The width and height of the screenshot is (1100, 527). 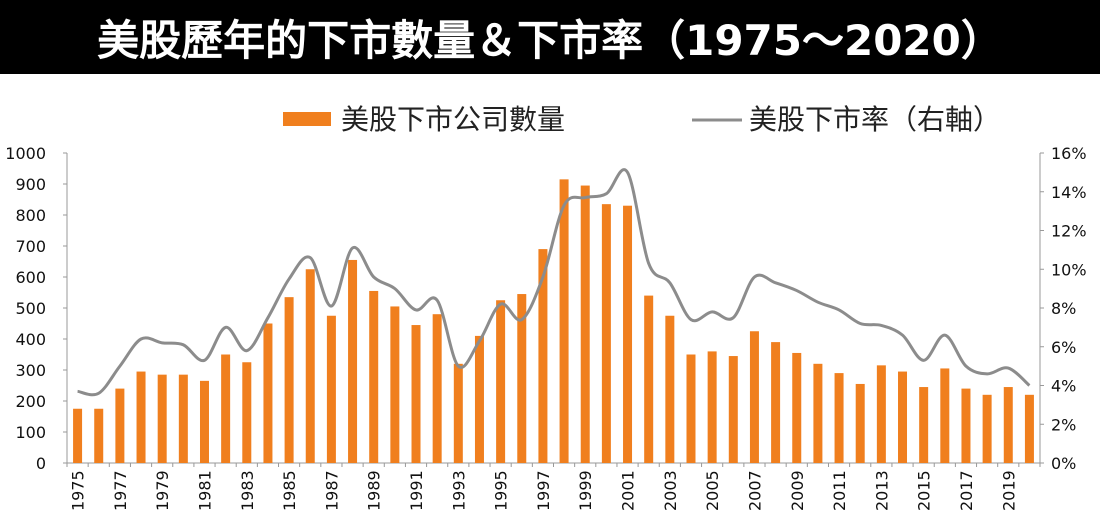 I want to click on y-left-tick-label: 800, so click(x=30, y=215).